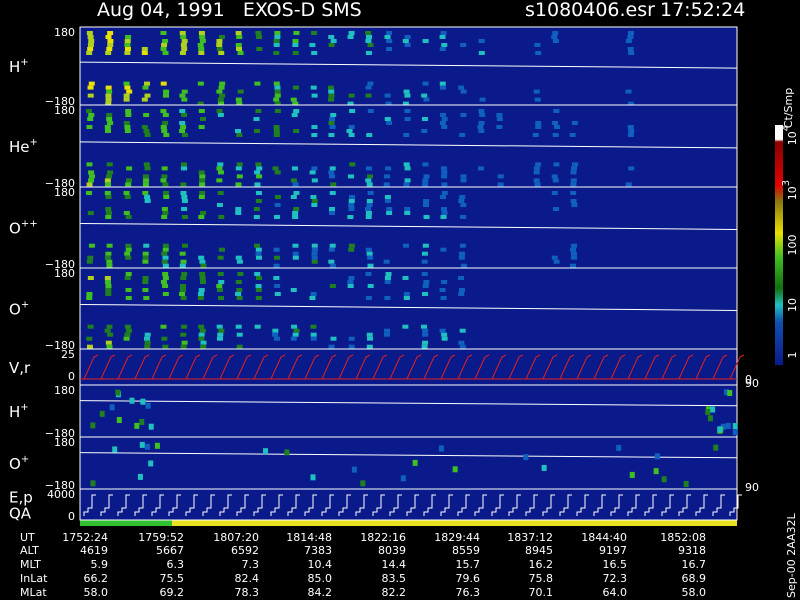  I want to click on panel, so click(408, 367).